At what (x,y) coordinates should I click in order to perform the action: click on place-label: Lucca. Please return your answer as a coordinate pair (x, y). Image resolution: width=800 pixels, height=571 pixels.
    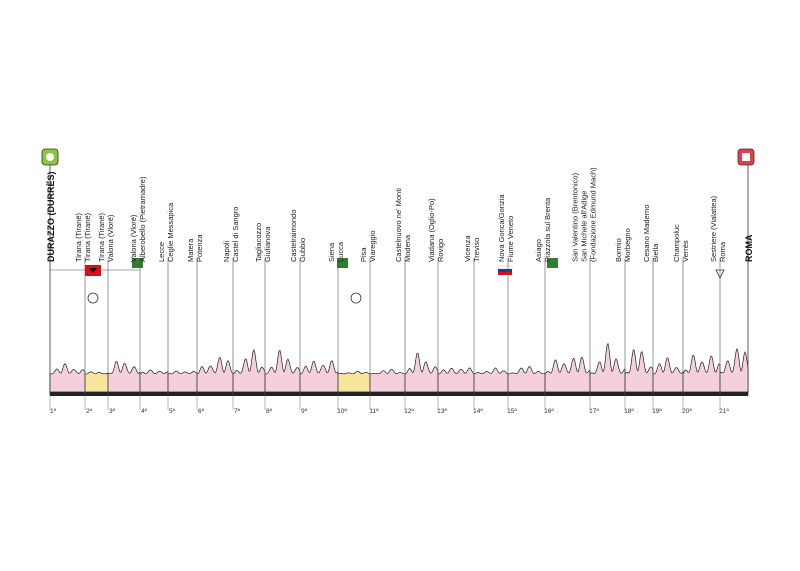
    Looking at the image, I should click on (340, 251).